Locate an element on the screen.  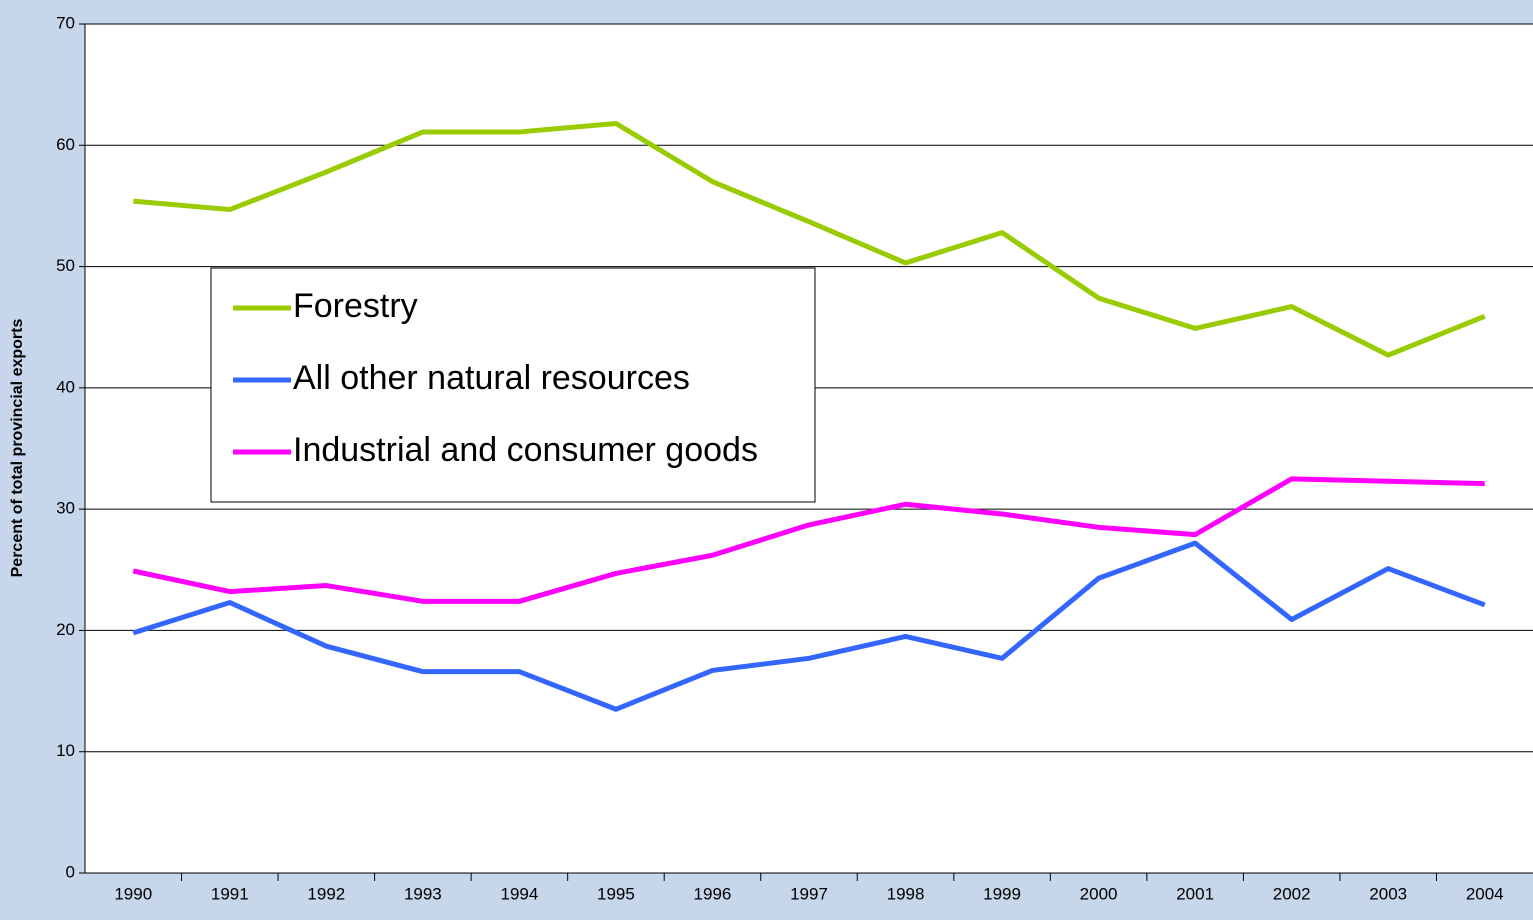
x-tick-label: 2004 is located at coordinates (1485, 893).